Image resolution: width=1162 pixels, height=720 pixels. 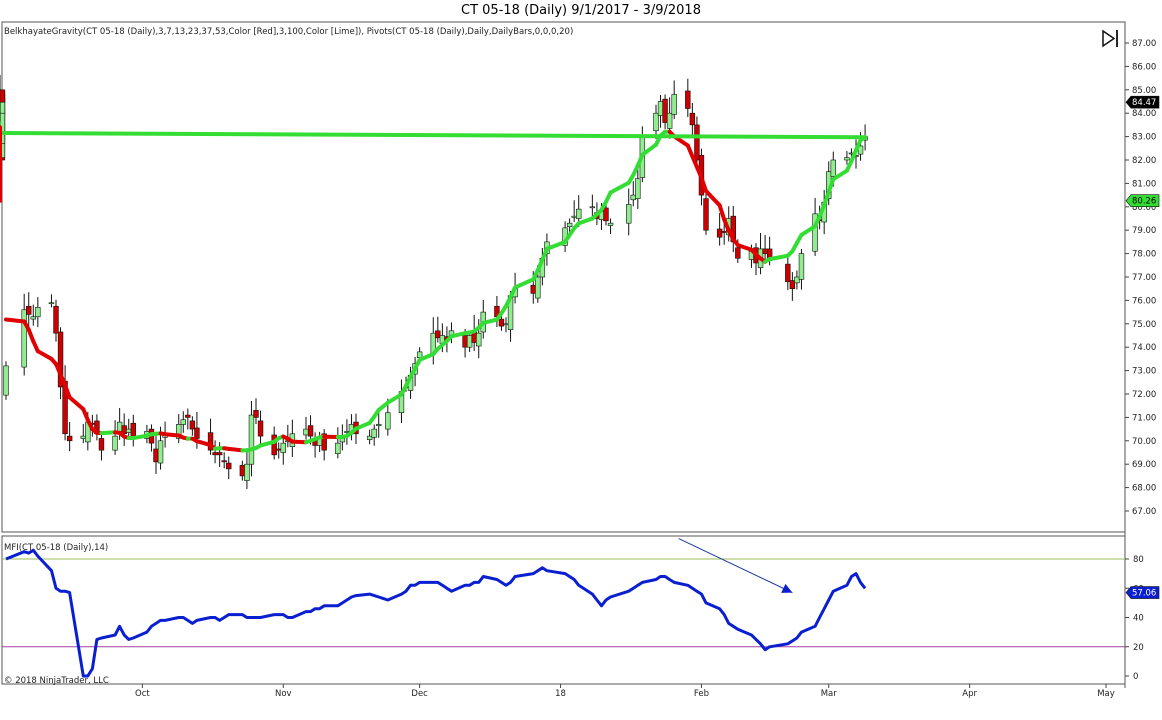 What do you see at coordinates (436, 613) in the screenshot?
I see `mfi-line` at bounding box center [436, 613].